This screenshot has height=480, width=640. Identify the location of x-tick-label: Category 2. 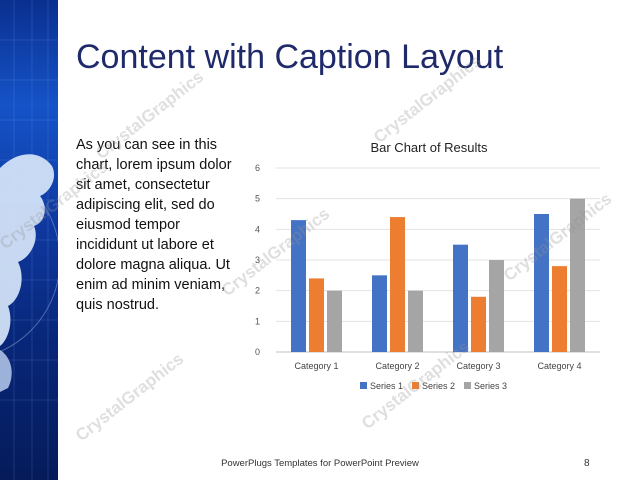
(397, 366).